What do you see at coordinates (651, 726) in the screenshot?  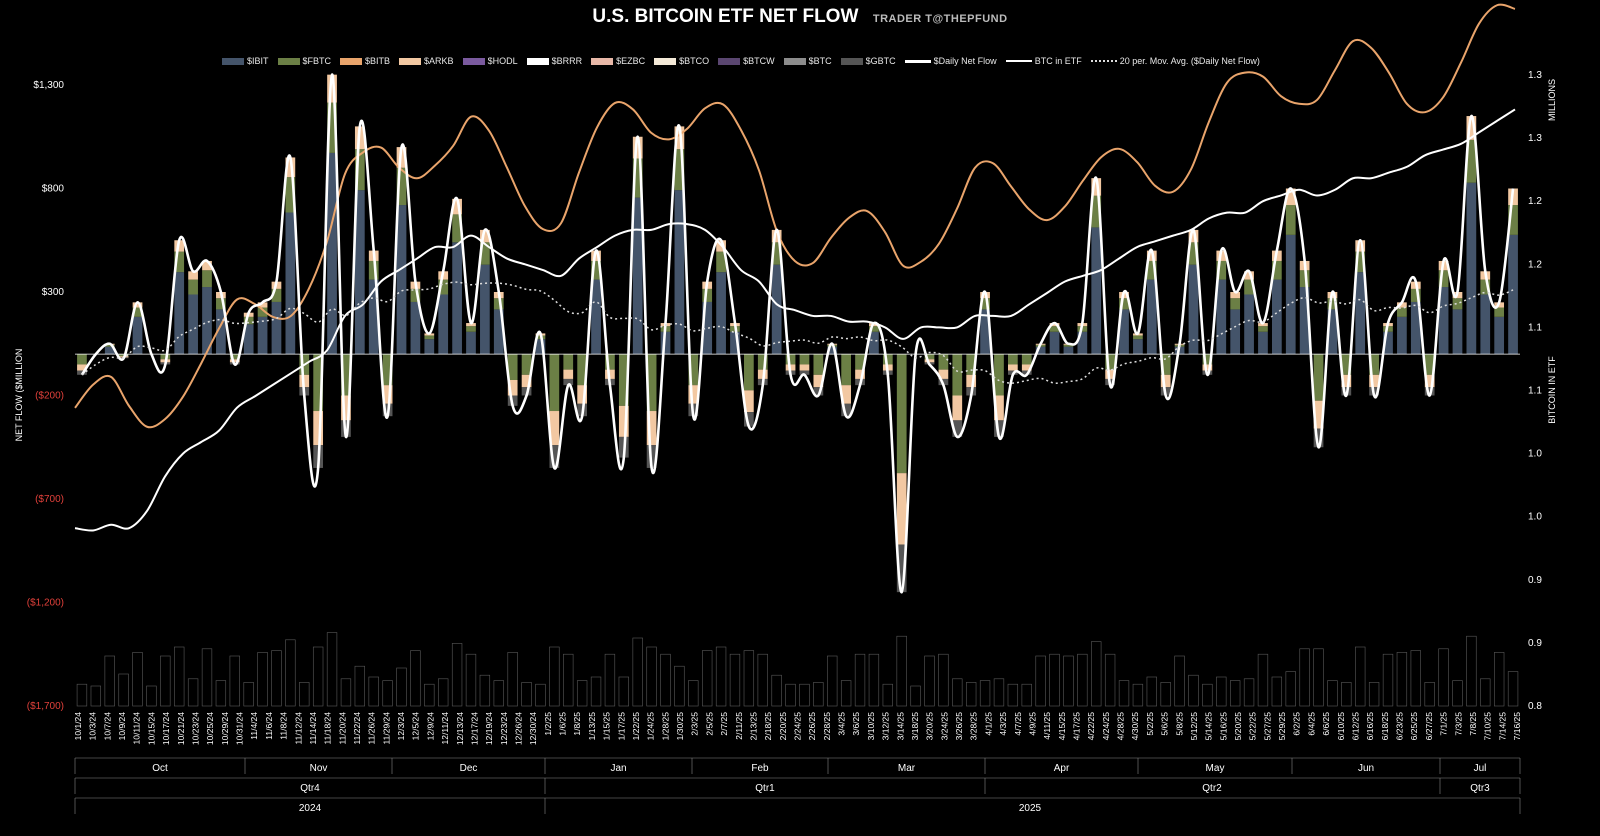 I see `x-tick-label: 1/24/25` at bounding box center [651, 726].